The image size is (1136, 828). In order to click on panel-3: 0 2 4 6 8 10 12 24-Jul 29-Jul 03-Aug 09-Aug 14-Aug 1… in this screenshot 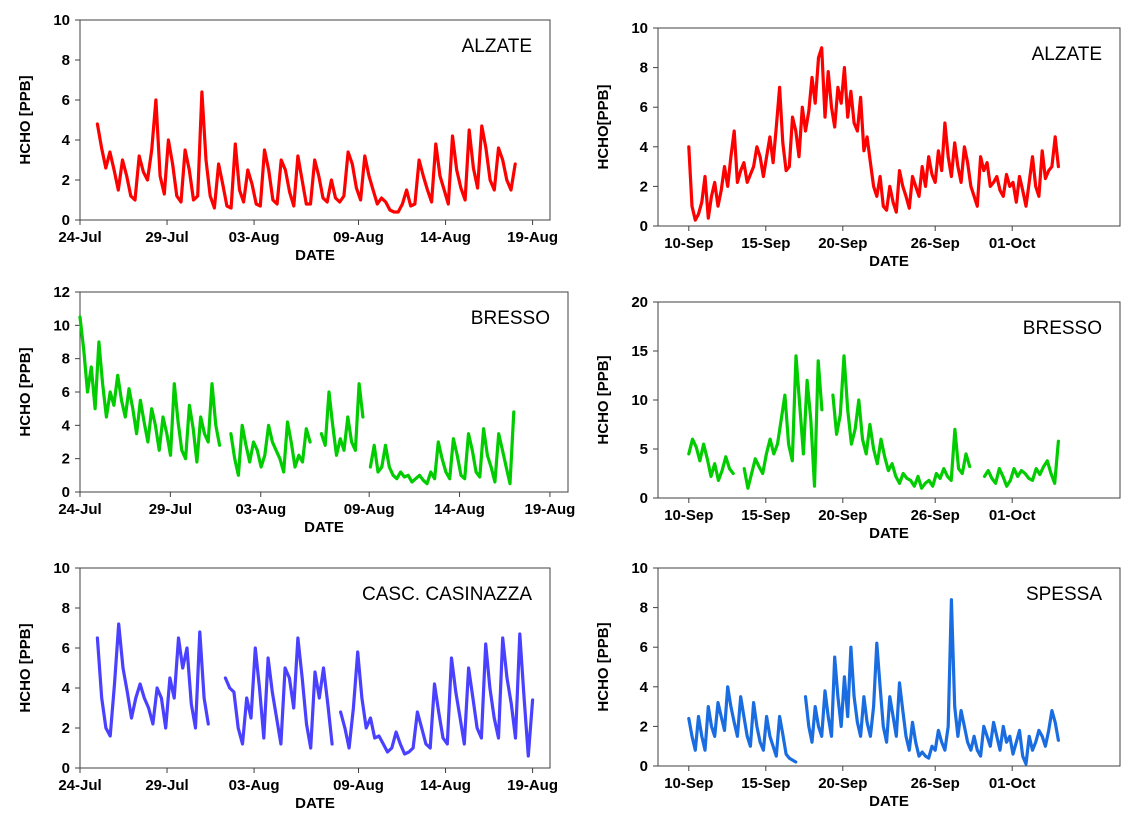, I will do `click(296, 410)`.